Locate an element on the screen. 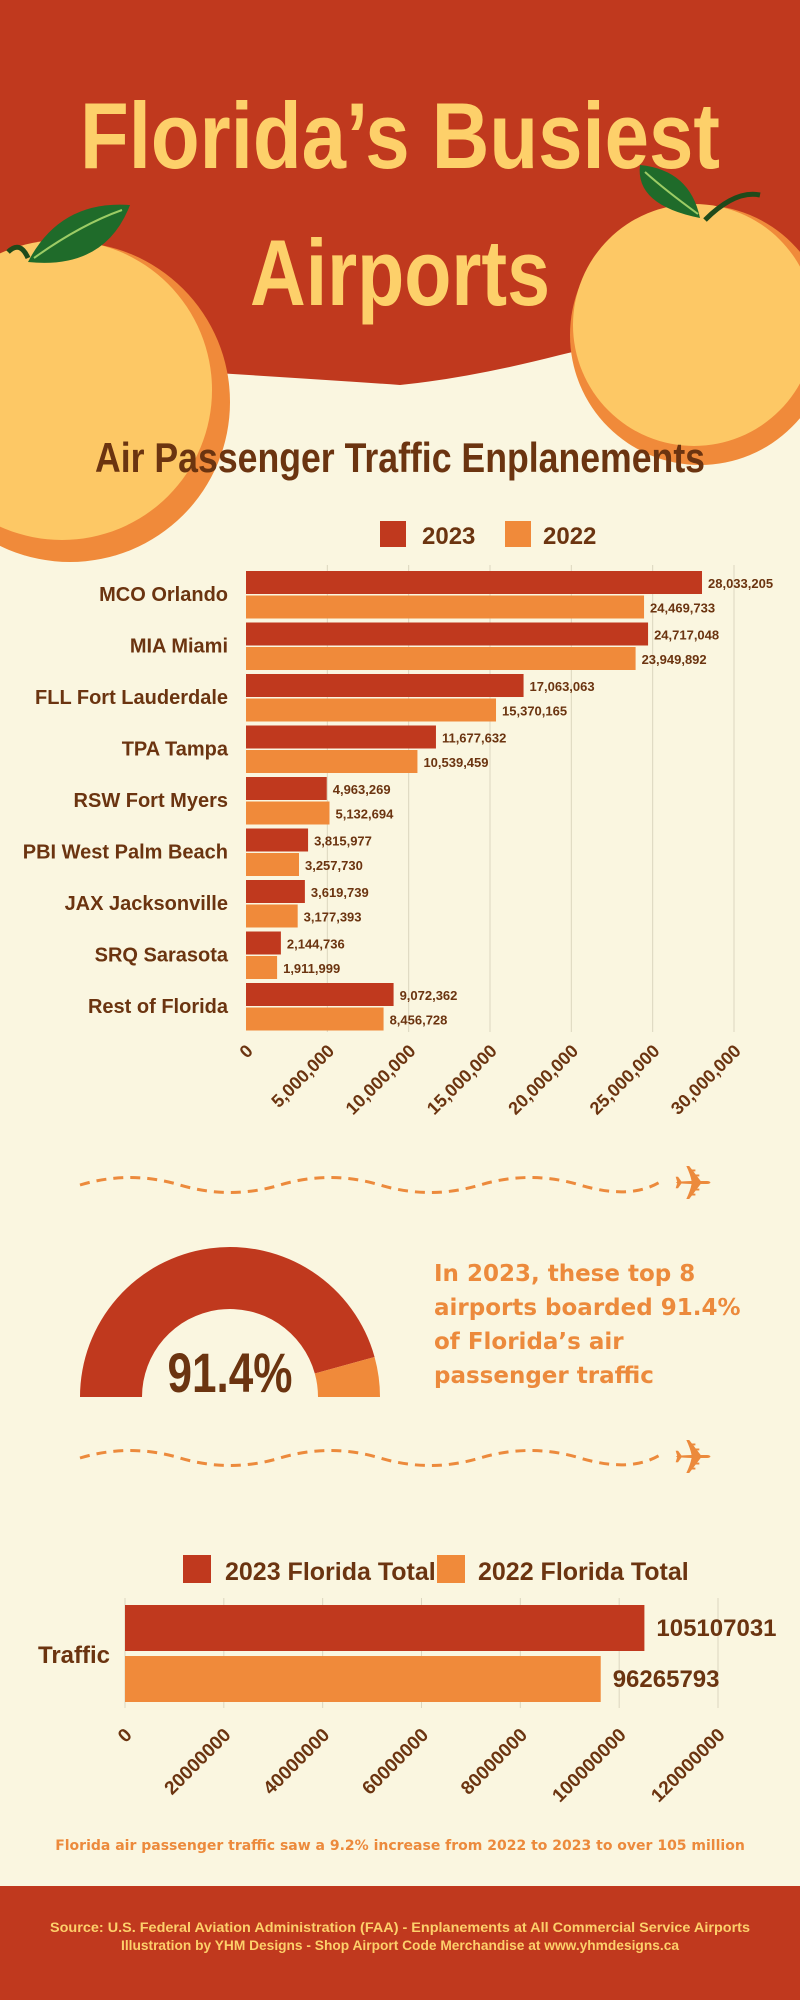 The height and width of the screenshot is (2000, 800). data-label: 4,963,269 is located at coordinates (362, 789).